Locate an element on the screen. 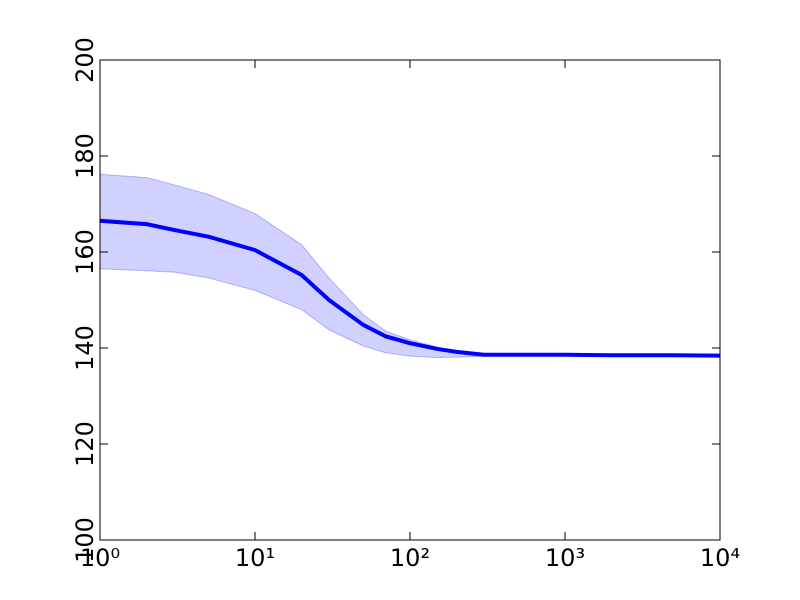 The image size is (800, 600). y-tick-label: 200 is located at coordinates (85, 60).